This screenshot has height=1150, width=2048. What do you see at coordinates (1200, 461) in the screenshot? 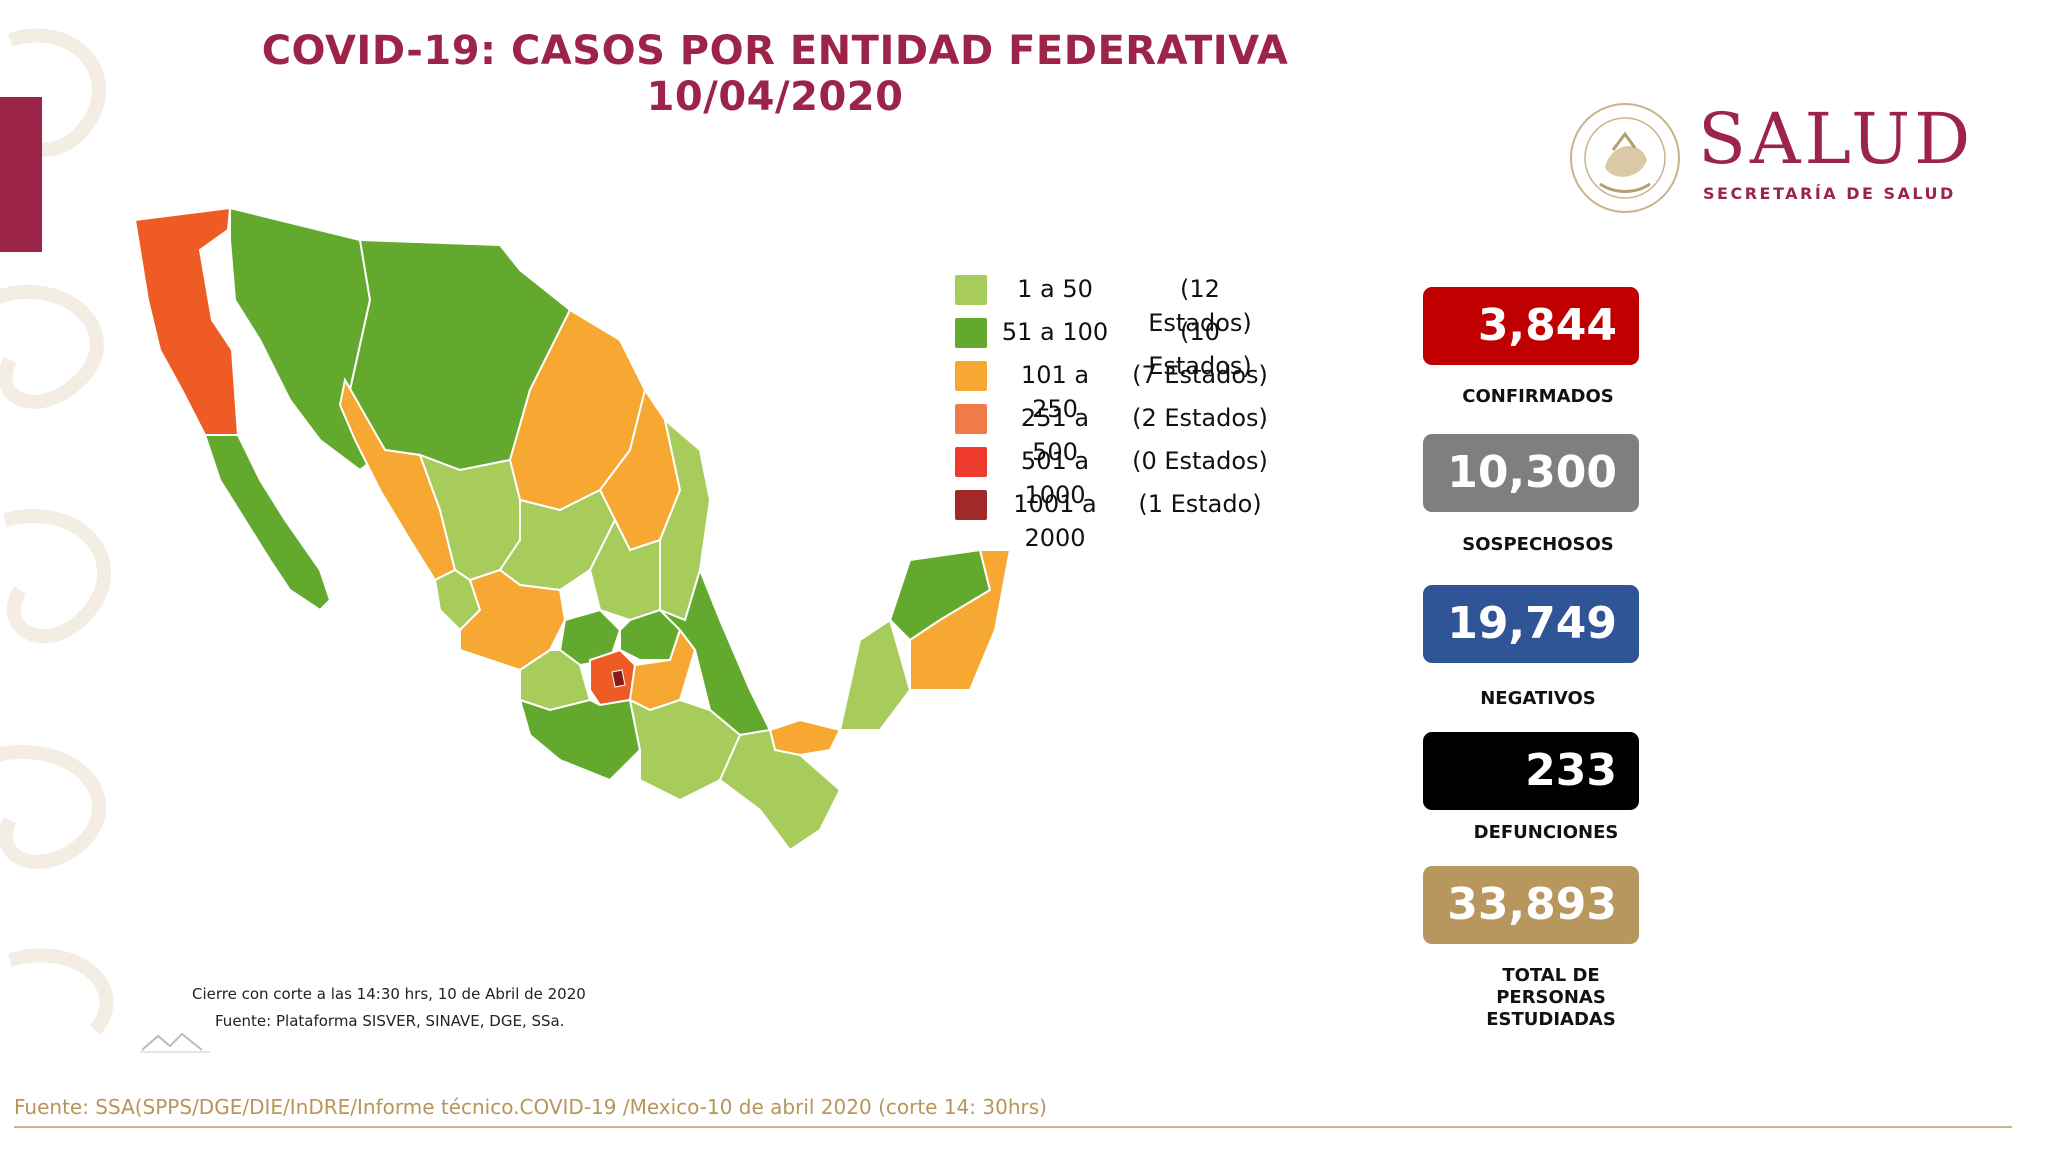
I see `legend-count: (0 Estados)` at bounding box center [1200, 461].